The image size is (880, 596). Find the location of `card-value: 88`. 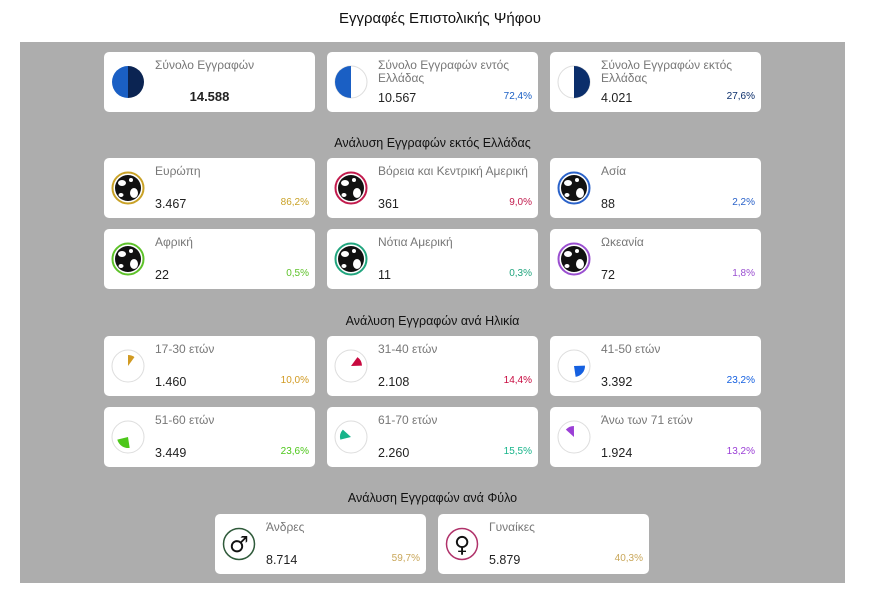

card-value: 88 is located at coordinates (608, 204).